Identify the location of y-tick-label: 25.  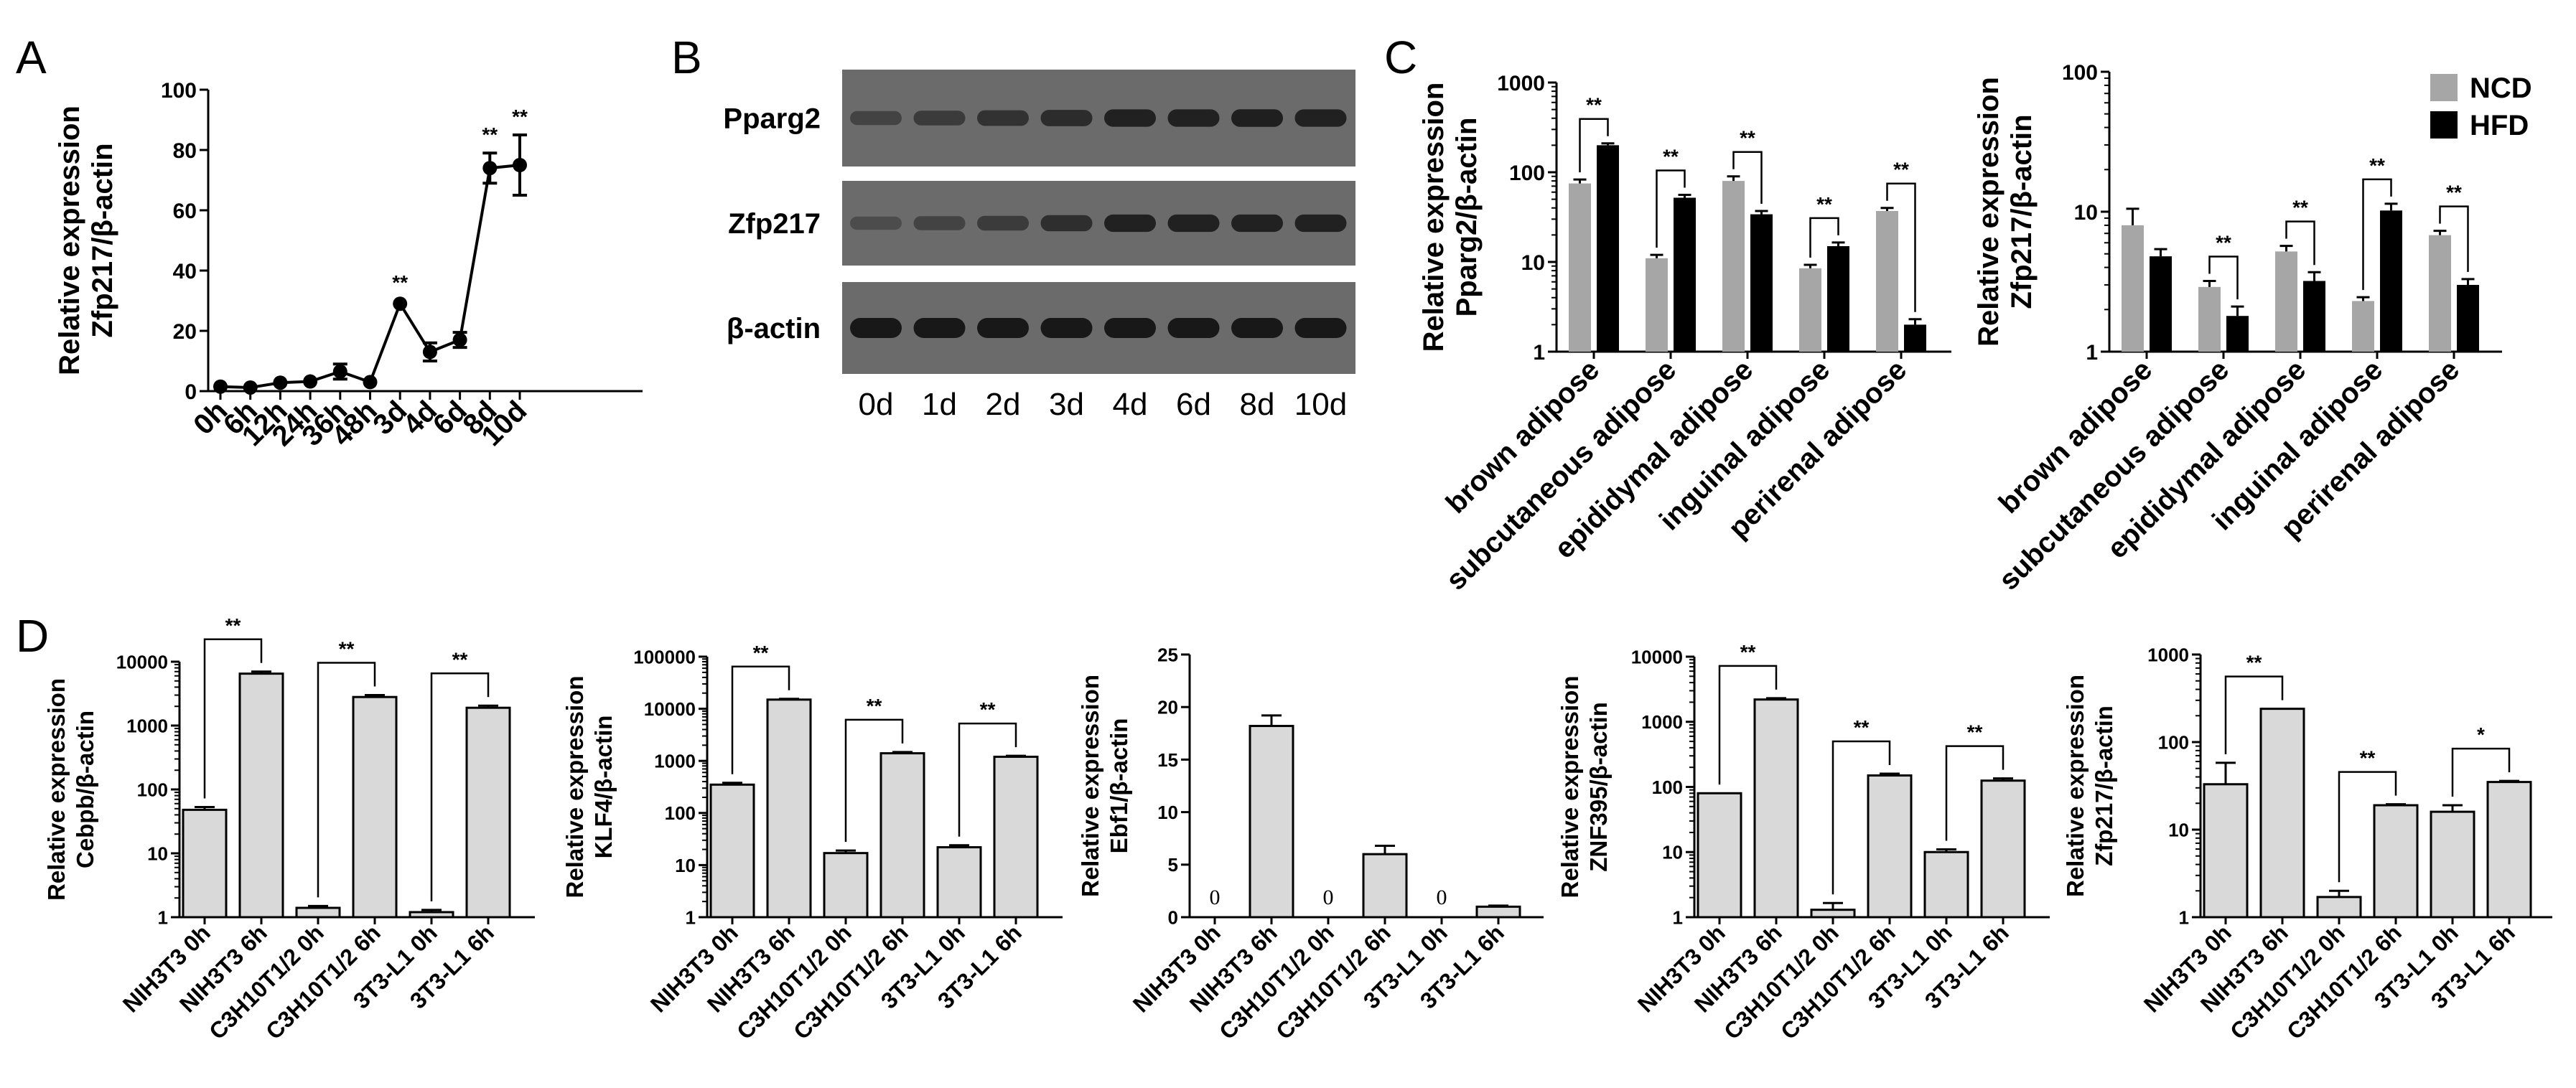
(1167, 654).